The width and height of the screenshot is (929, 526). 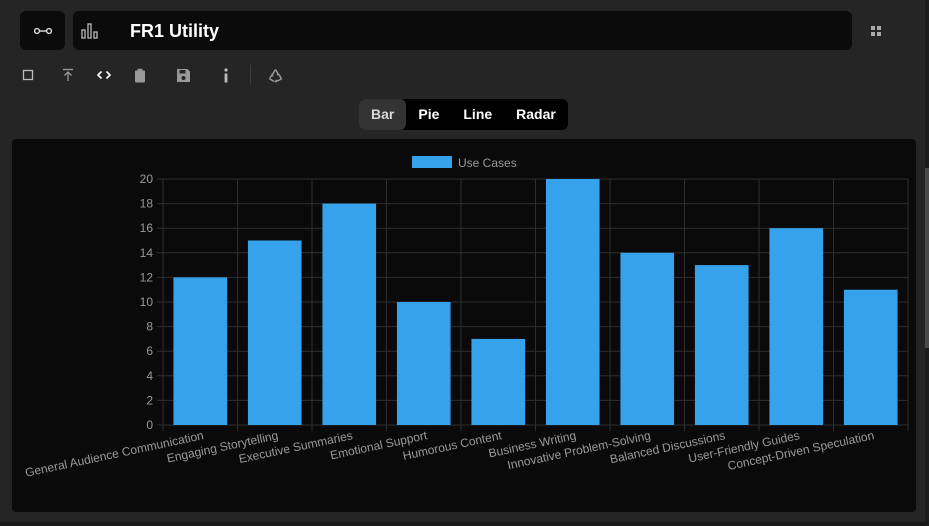 I want to click on legend-label: Use Cases, so click(x=487, y=163).